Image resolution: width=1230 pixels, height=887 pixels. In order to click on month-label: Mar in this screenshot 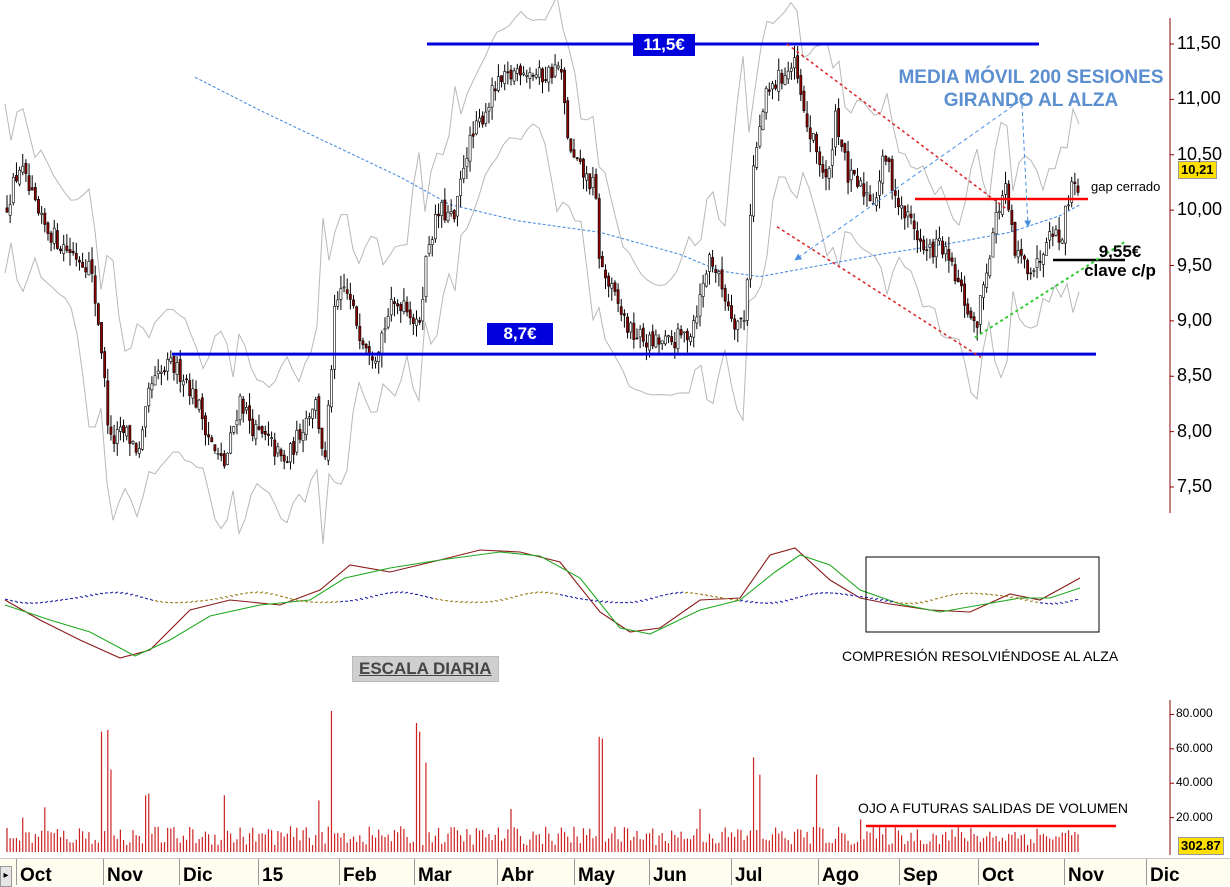, I will do `click(435, 876)`.